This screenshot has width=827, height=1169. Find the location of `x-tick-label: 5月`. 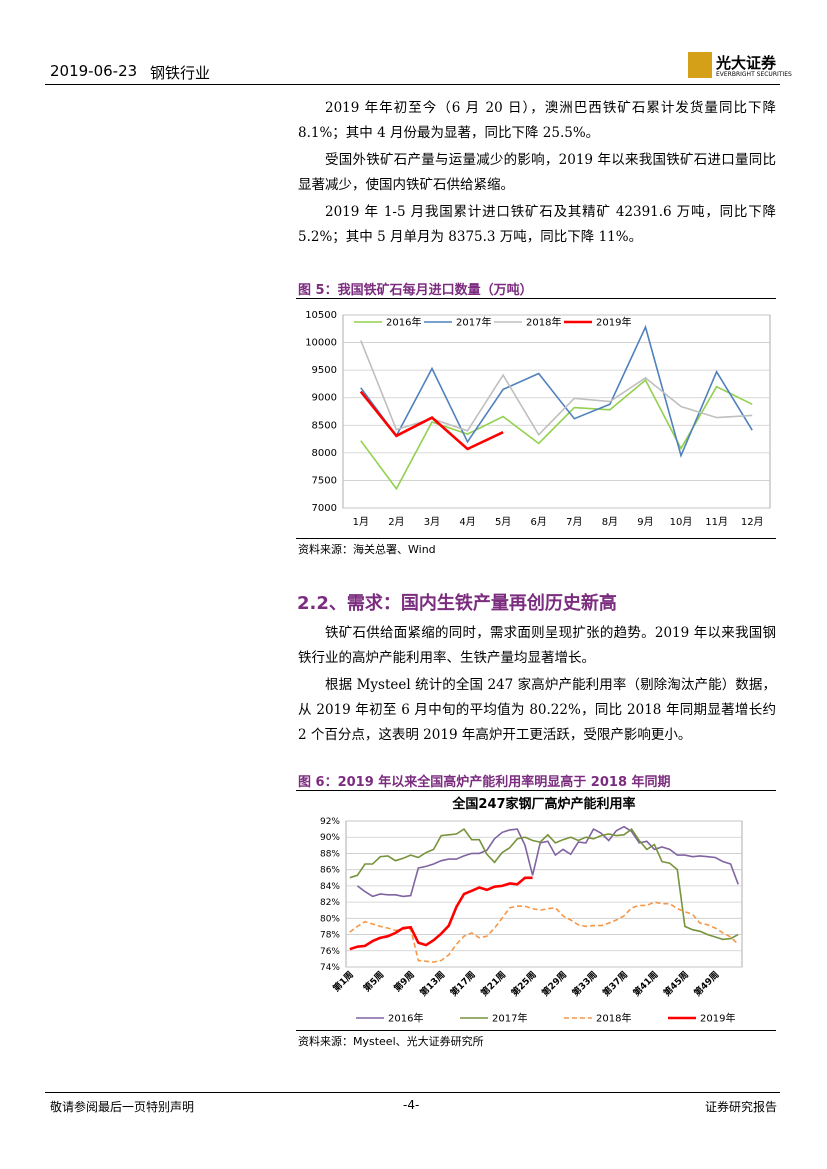

x-tick-label: 5月 is located at coordinates (503, 522).